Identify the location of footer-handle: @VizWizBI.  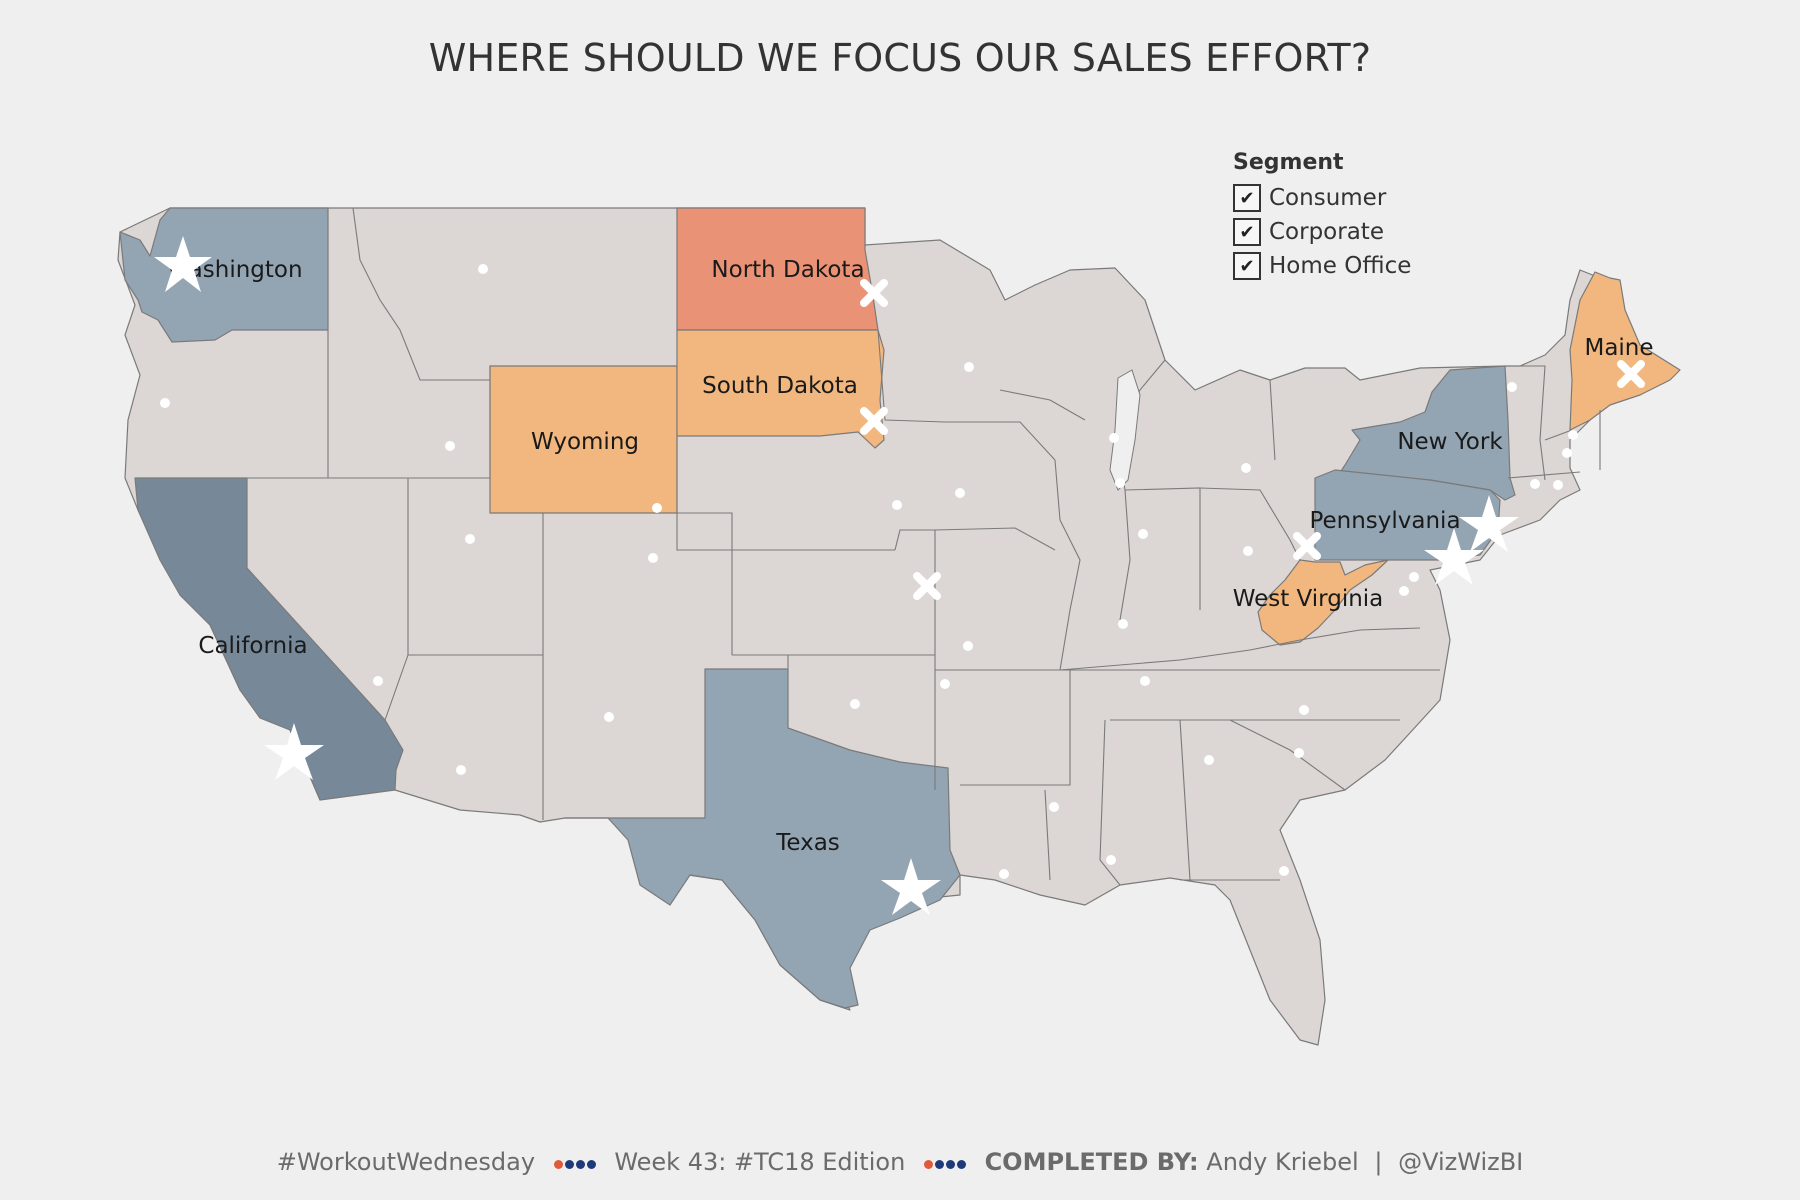
(1461, 1162).